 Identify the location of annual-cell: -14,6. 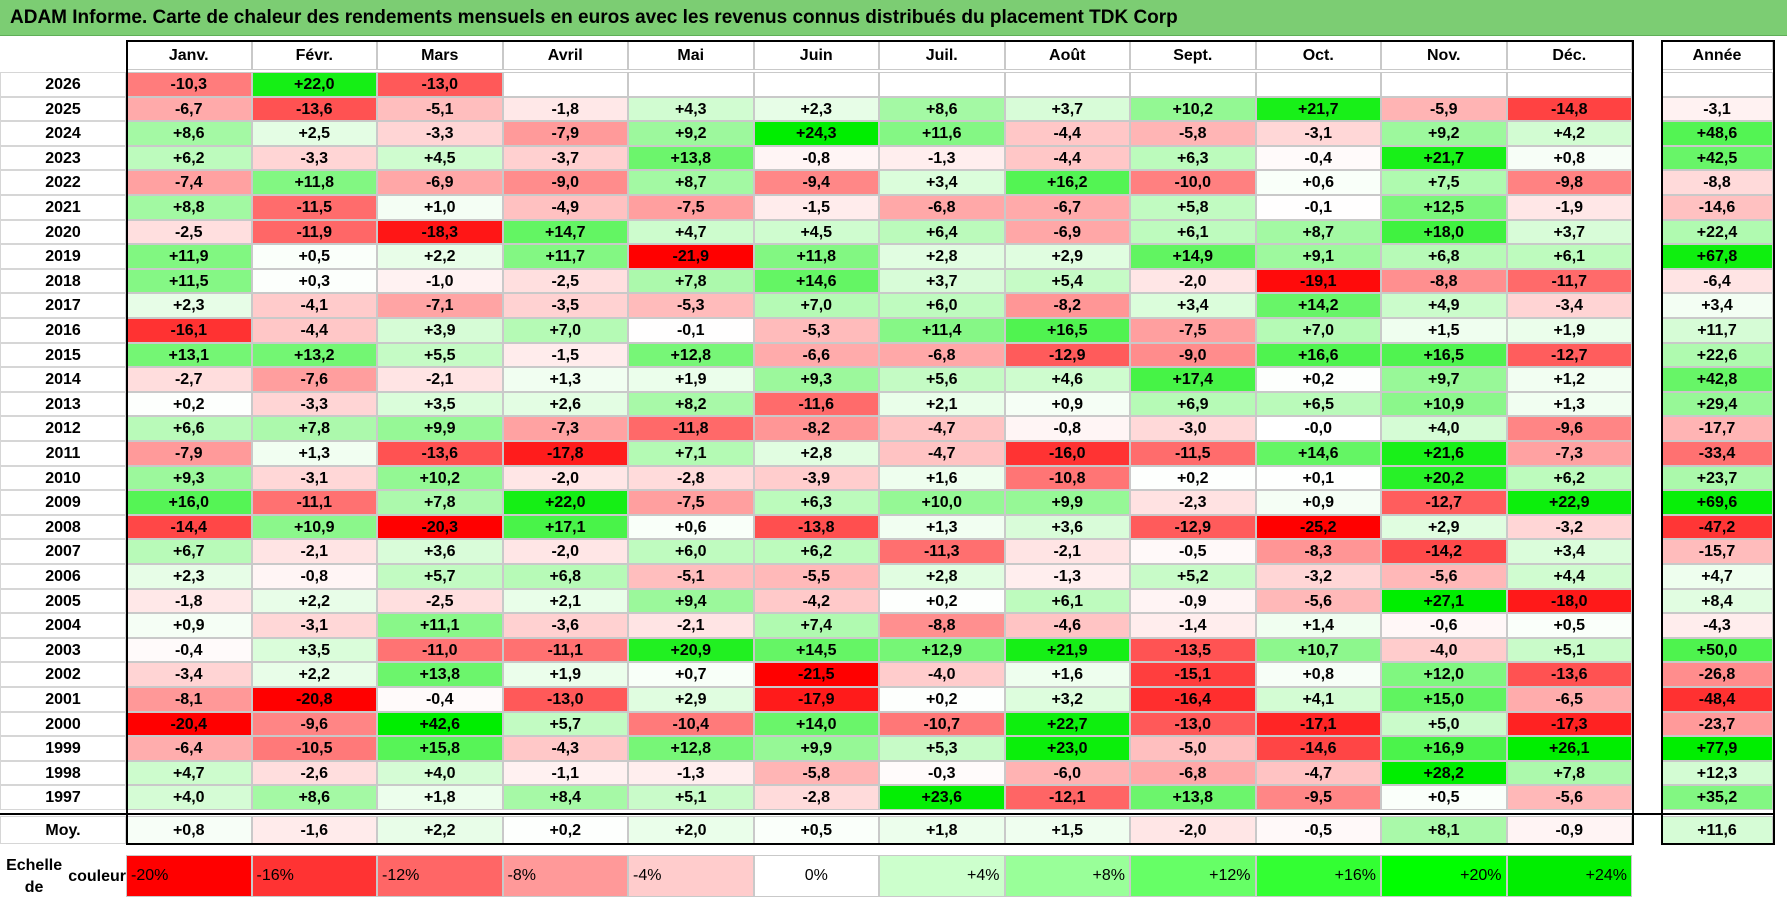
(1717, 207).